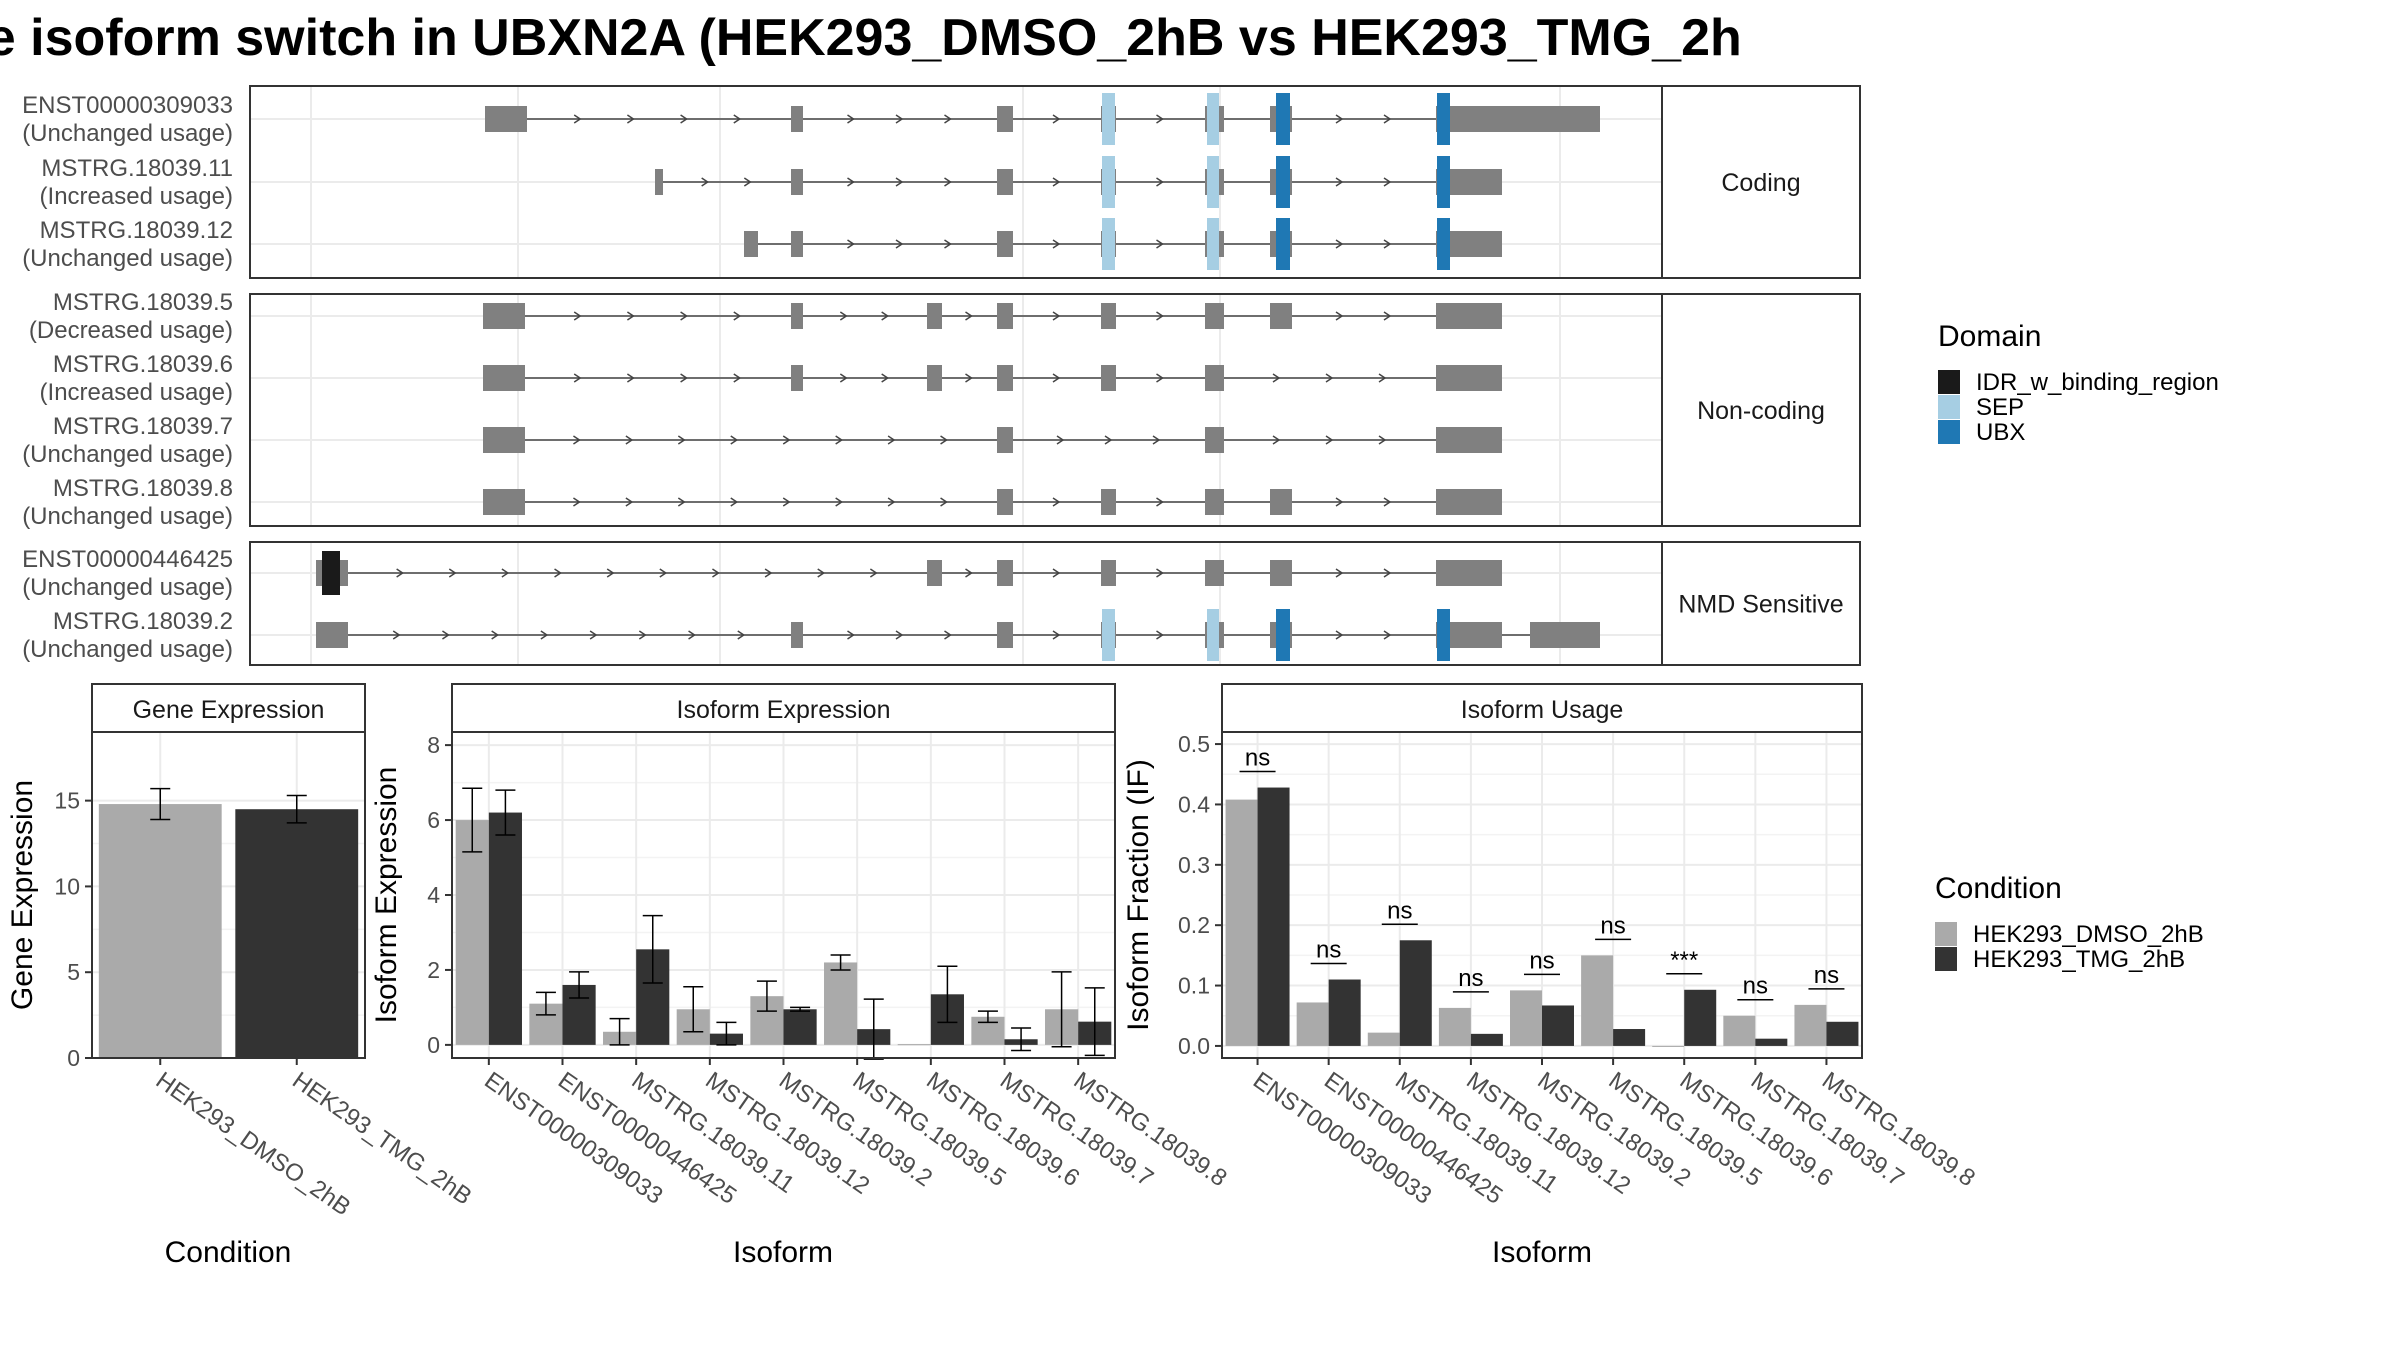  What do you see at coordinates (143, 302) in the screenshot?
I see `transcript-id: MSTRG.18039.5` at bounding box center [143, 302].